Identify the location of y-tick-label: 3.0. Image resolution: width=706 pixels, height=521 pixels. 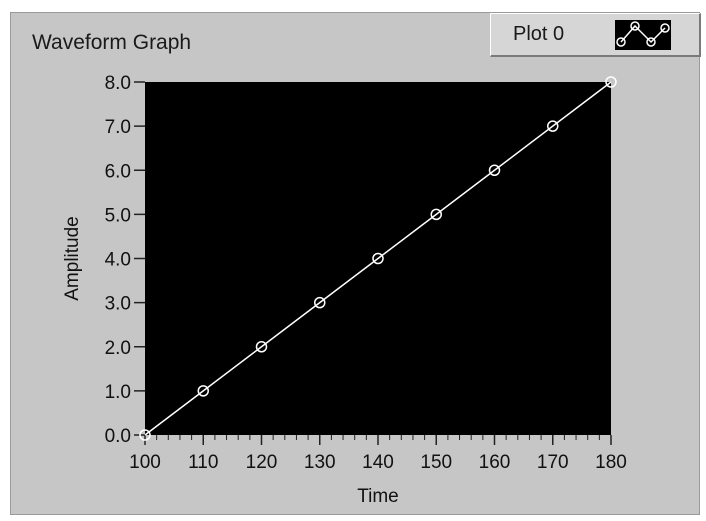
(118, 304).